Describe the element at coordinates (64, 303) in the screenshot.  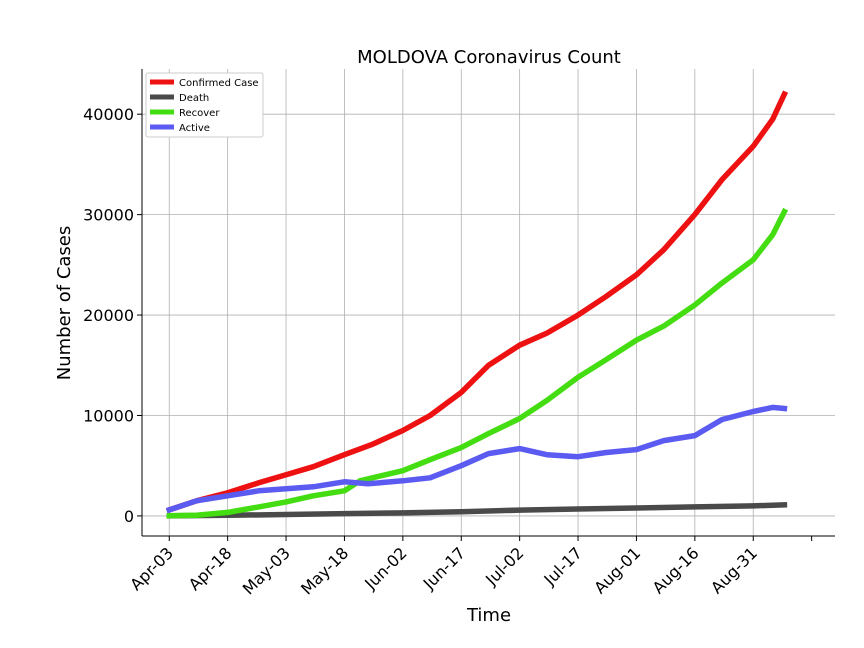
I see `y-axis-label: Number of Cases` at that location.